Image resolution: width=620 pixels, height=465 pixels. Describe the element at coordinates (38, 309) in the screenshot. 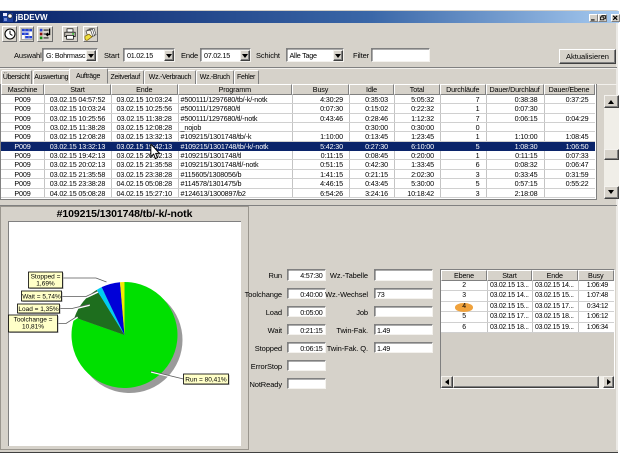

I see `svg-text: Load = 1,35%` at that location.